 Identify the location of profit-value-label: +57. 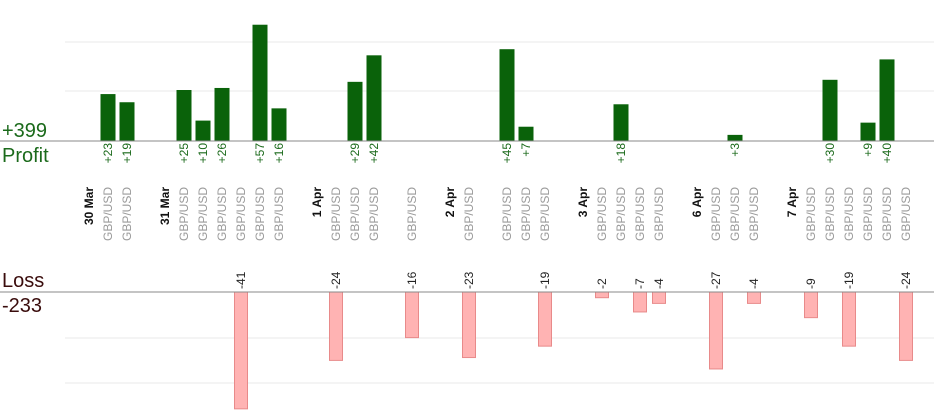
(260, 153).